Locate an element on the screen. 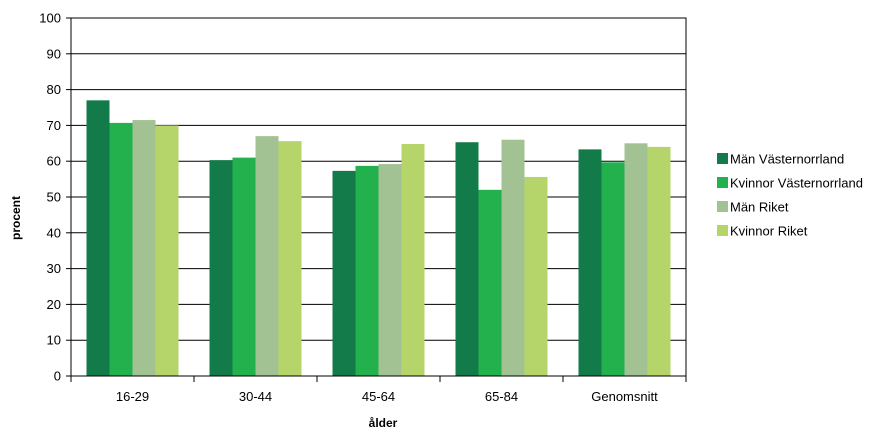 Image resolution: width=890 pixels, height=431 pixels. legend-label: Män Västernorrland is located at coordinates (787, 159).